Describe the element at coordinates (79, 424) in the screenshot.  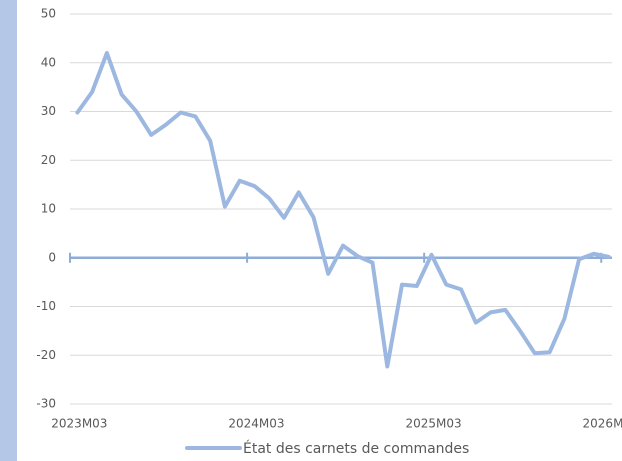
I see `x-tick-label: 2023M03` at that location.